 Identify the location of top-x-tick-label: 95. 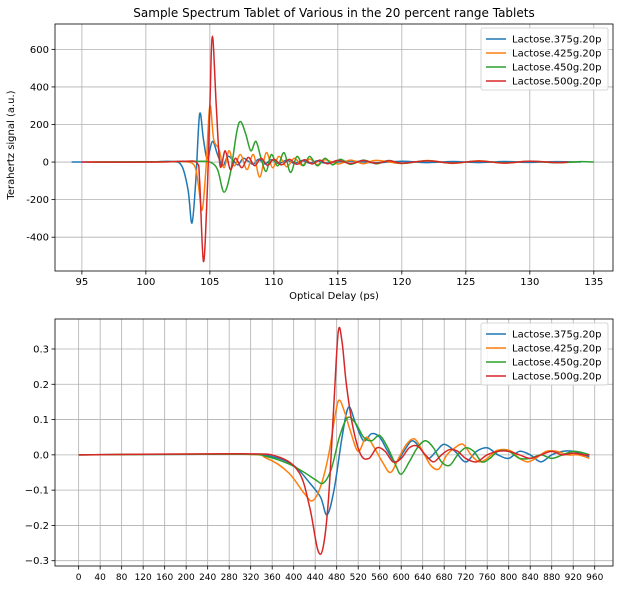
(82, 282).